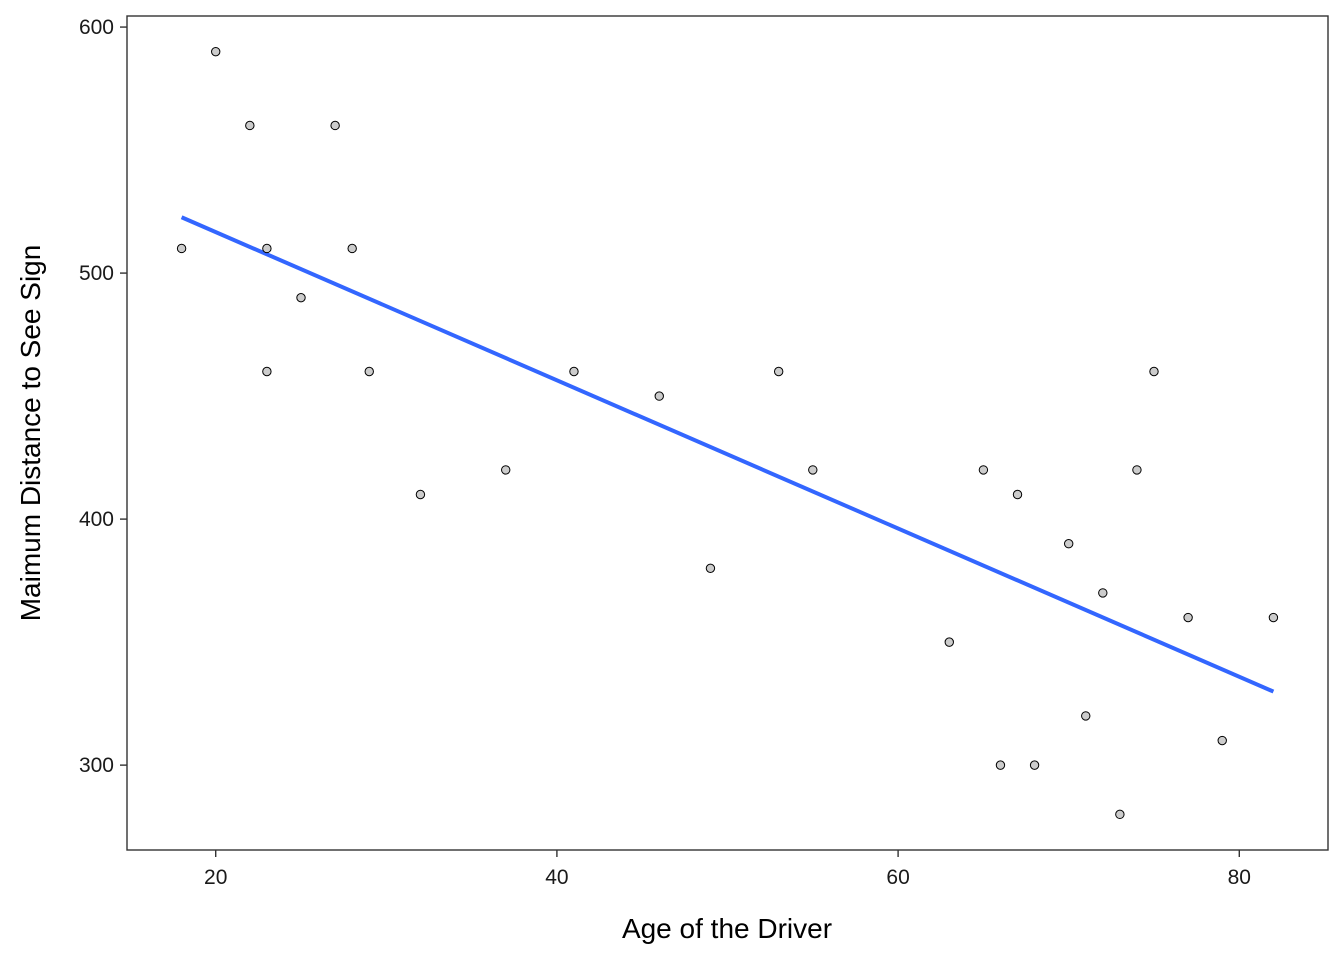 The width and height of the screenshot is (1344, 960). Describe the element at coordinates (103, 396) in the screenshot. I see `y-axis-ticks: 300 400 500 600` at that location.